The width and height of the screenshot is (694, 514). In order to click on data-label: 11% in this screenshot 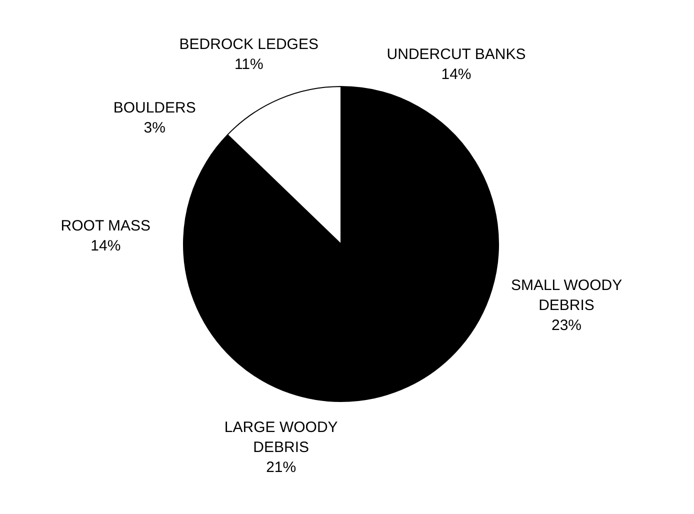, I will do `click(249, 65)`.